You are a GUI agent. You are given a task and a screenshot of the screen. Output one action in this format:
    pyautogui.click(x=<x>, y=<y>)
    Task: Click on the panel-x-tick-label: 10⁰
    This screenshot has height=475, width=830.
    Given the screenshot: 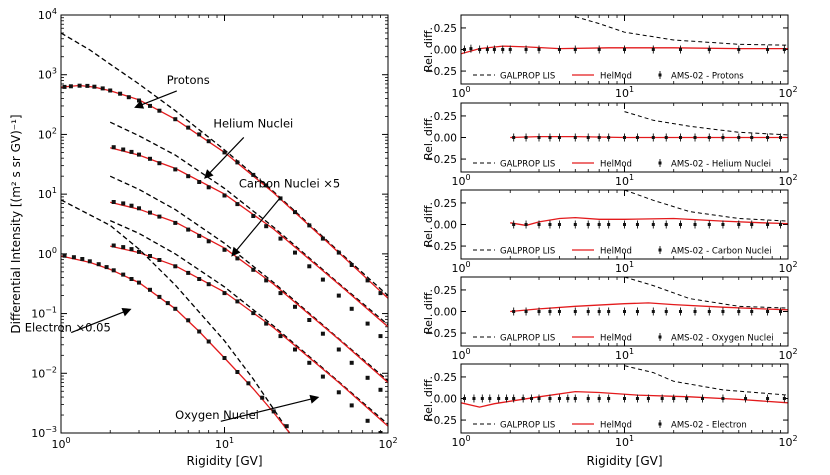 What is the action you would take?
    pyautogui.click(x=460, y=267)
    